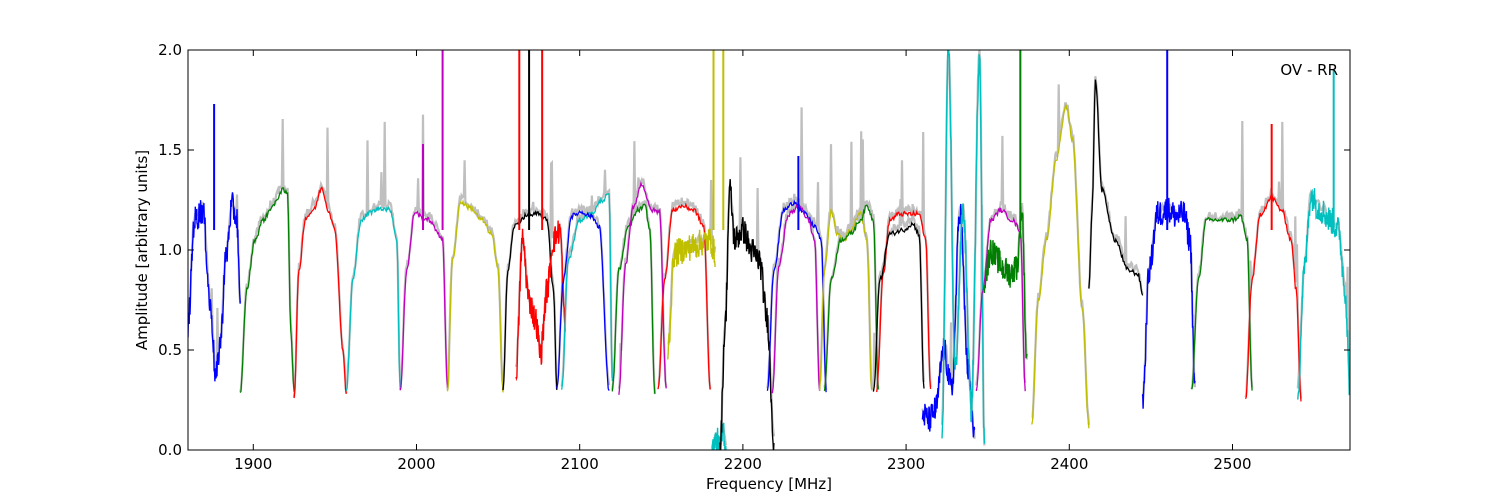 This screenshot has height=500, width=1500. I want to click on x-axis-label: Frequency [MHz], so click(769, 484).